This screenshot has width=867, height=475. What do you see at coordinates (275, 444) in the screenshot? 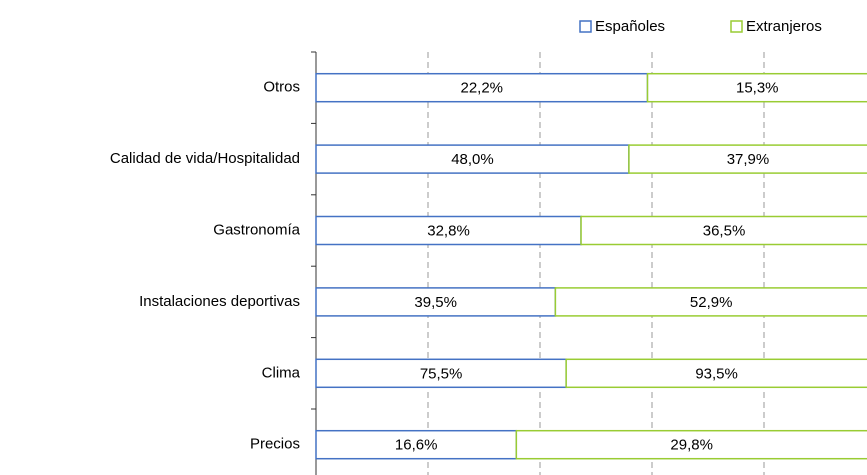
I see `y-tick-label: Precios` at bounding box center [275, 444].